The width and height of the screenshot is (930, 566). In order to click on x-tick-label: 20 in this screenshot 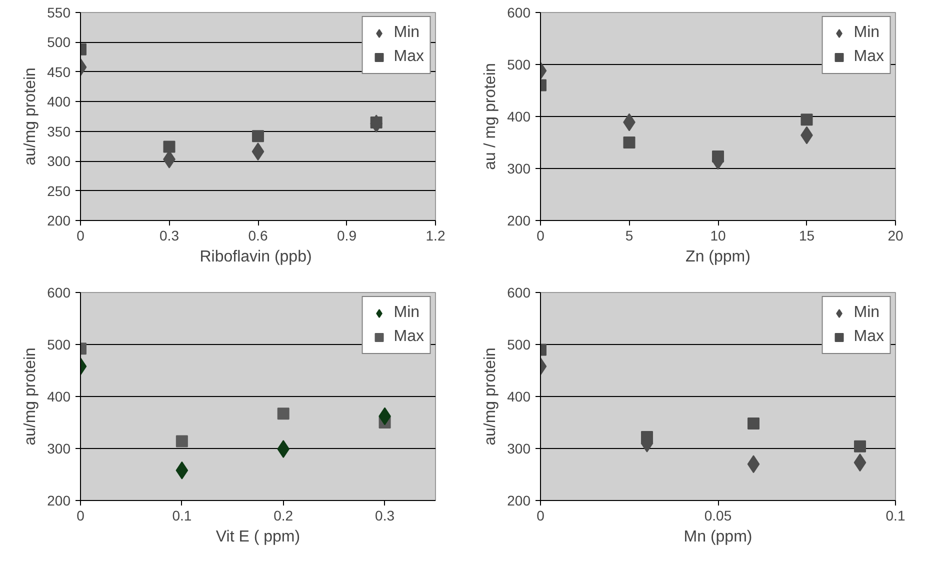, I will do `click(896, 236)`.